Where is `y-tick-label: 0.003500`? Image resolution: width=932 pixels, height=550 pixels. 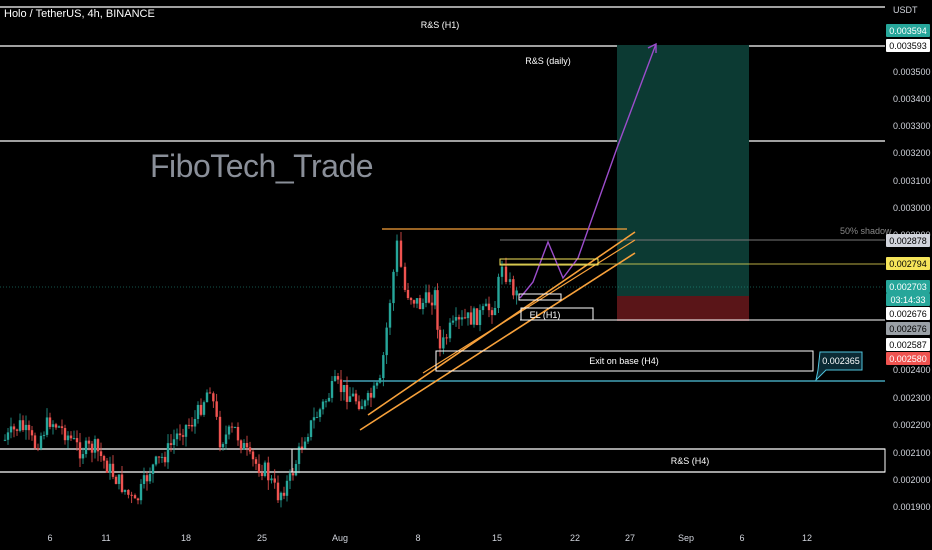
y-tick-label: 0.003500 is located at coordinates (912, 72).